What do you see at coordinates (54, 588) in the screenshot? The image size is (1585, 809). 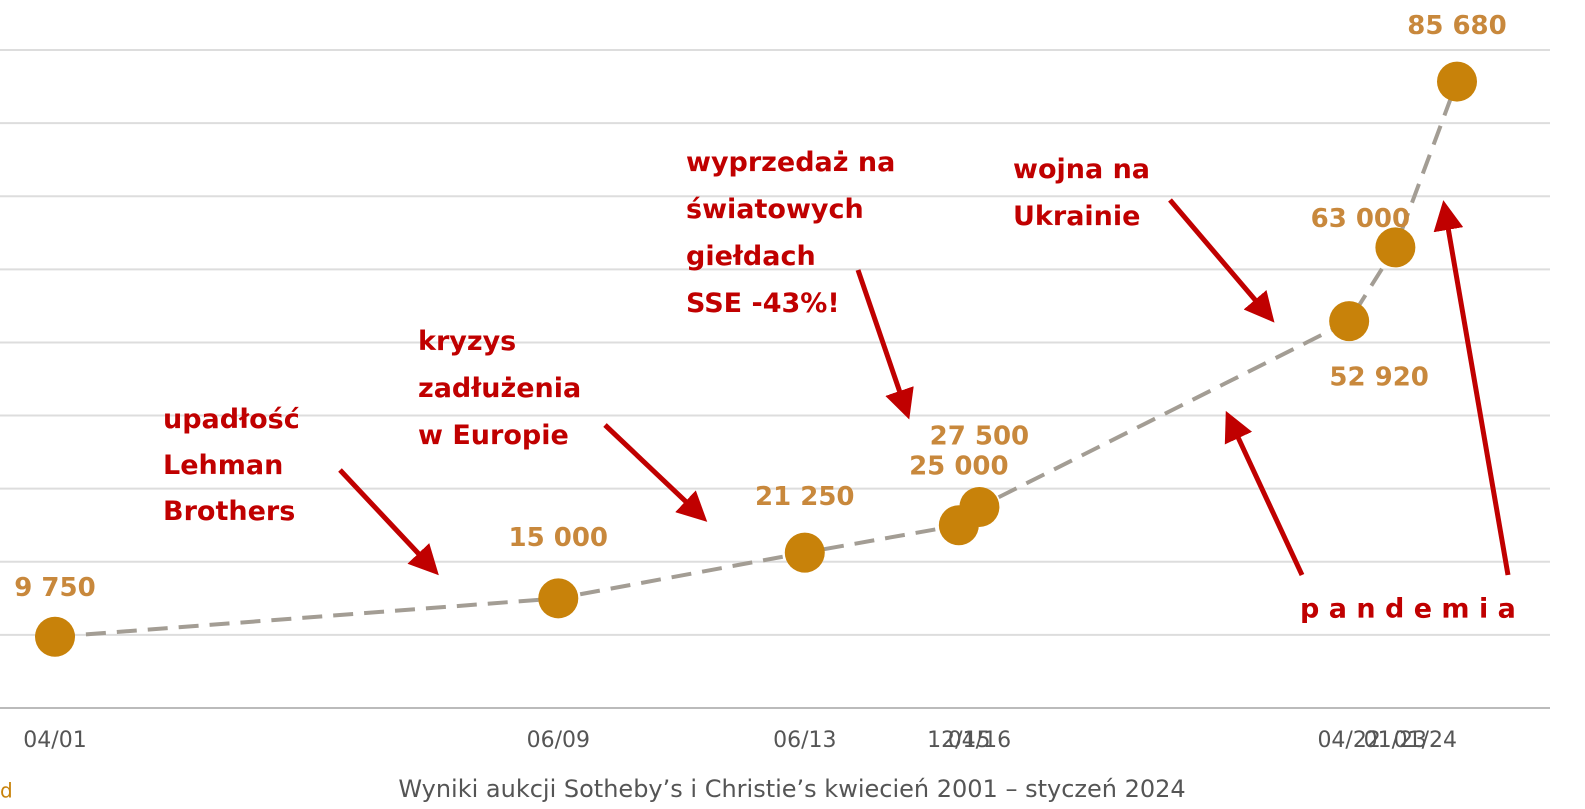 I see `value-label: 9 750` at bounding box center [54, 588].